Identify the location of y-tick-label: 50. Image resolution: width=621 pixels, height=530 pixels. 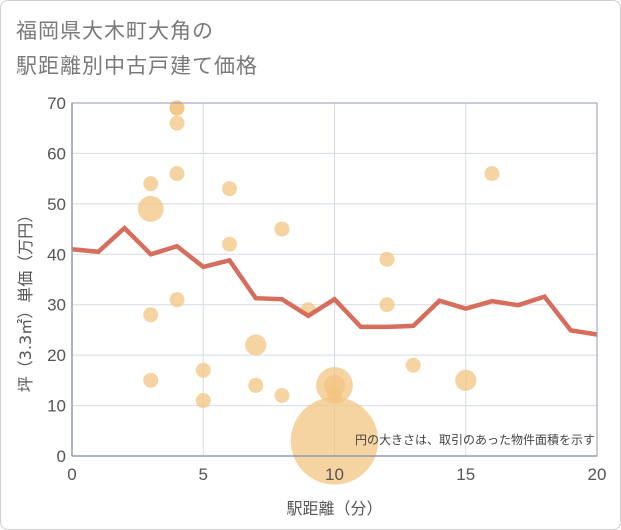
(56, 204).